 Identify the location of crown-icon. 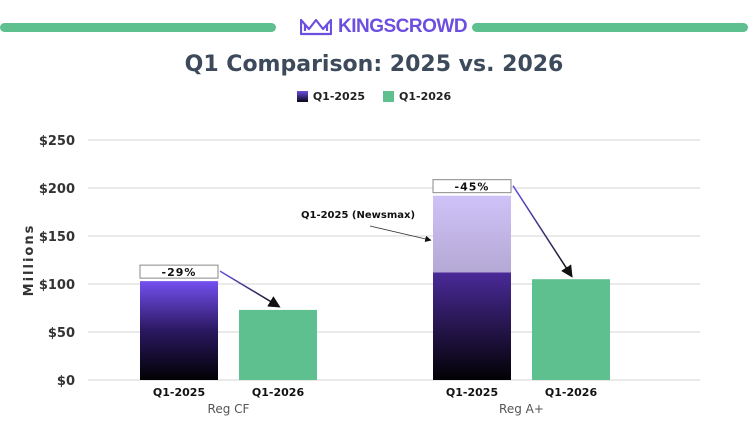
(316, 27).